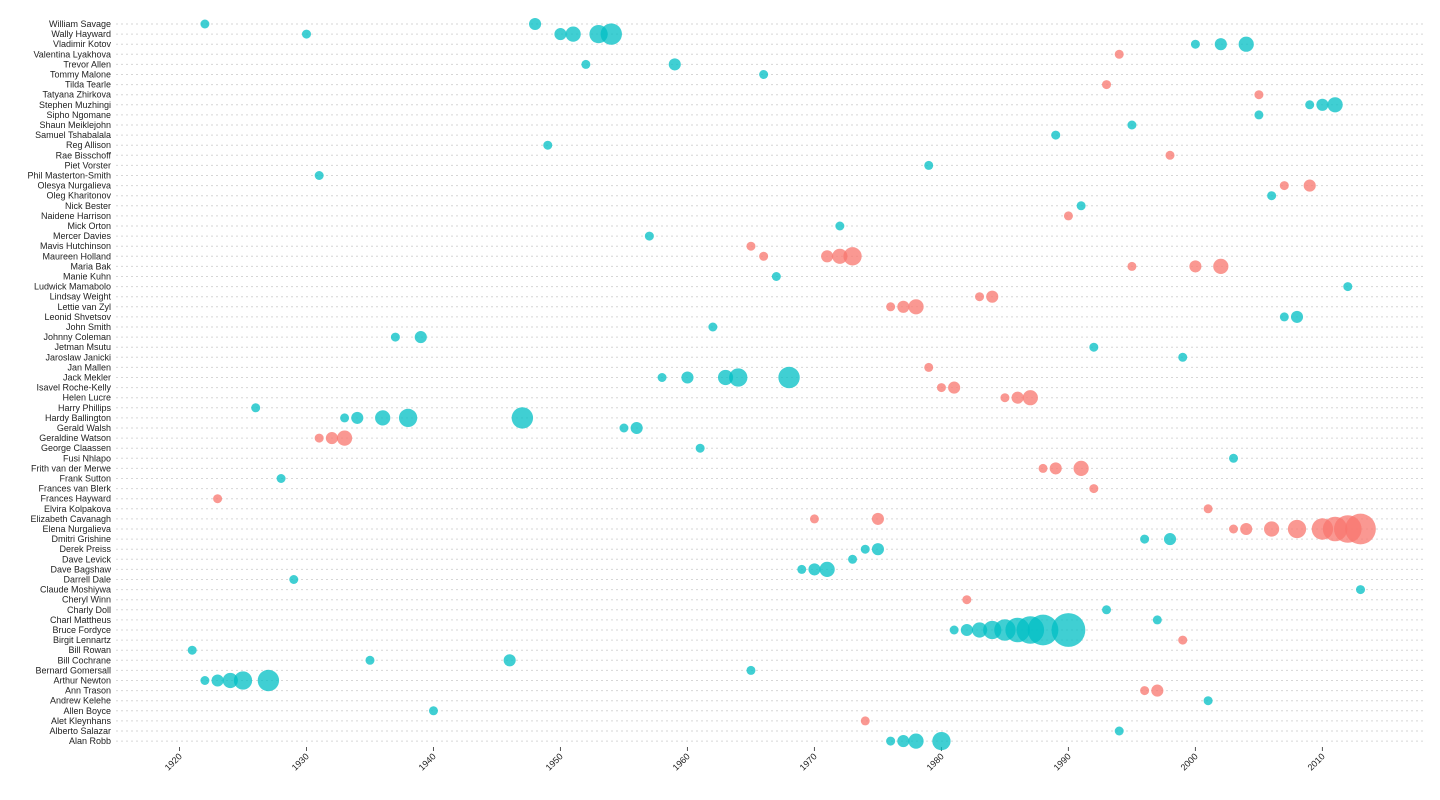  Describe the element at coordinates (82, 640) in the screenshot. I see `runner-name-label: Birgit Lennartz` at that location.